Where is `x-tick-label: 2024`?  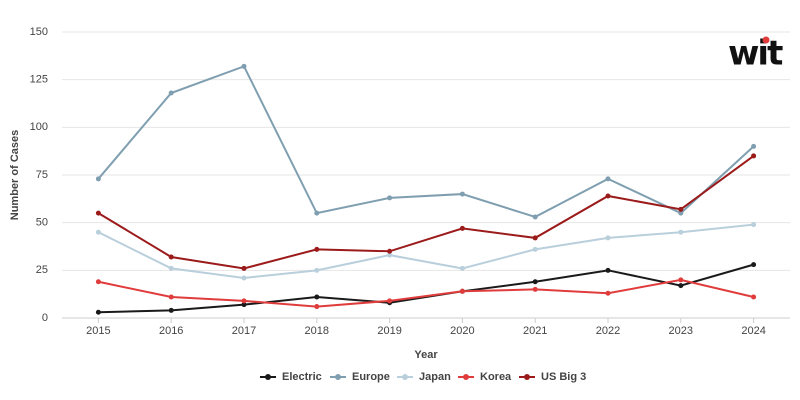 x-tick-label: 2024 is located at coordinates (753, 331).